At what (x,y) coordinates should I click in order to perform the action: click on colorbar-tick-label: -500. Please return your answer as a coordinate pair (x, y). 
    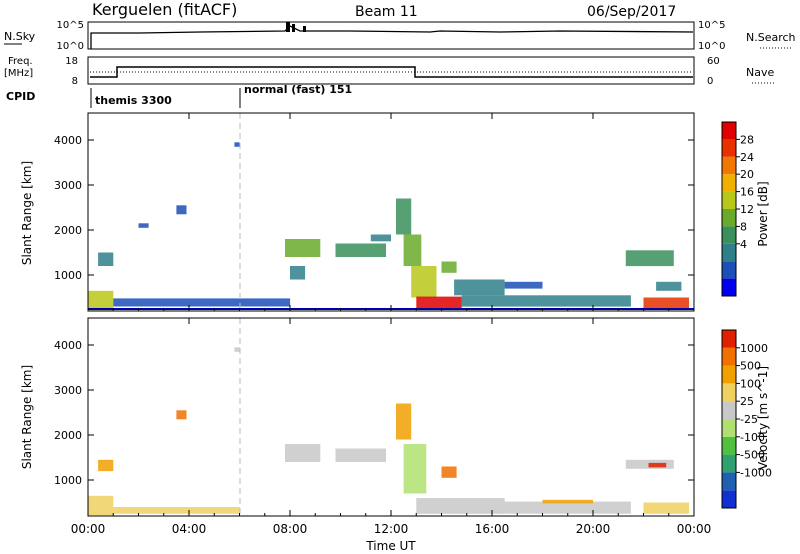
    Looking at the image, I should click on (752, 455).